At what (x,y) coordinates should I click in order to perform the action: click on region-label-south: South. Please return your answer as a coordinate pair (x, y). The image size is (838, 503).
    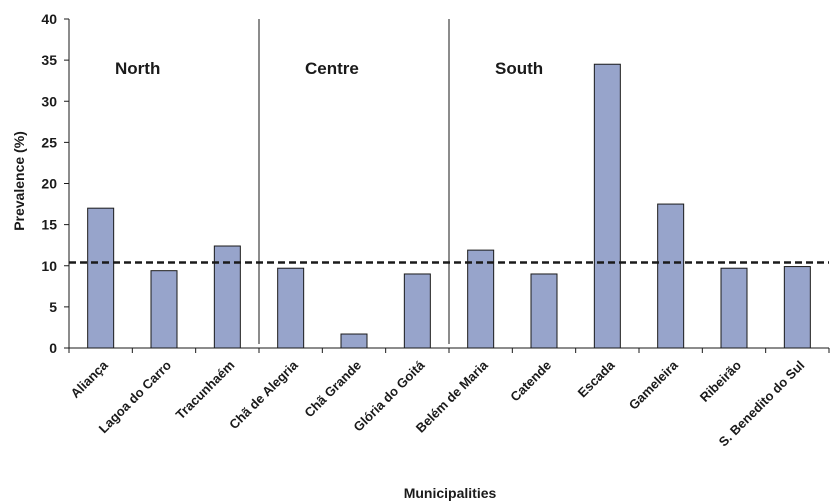
    Looking at the image, I should click on (519, 68).